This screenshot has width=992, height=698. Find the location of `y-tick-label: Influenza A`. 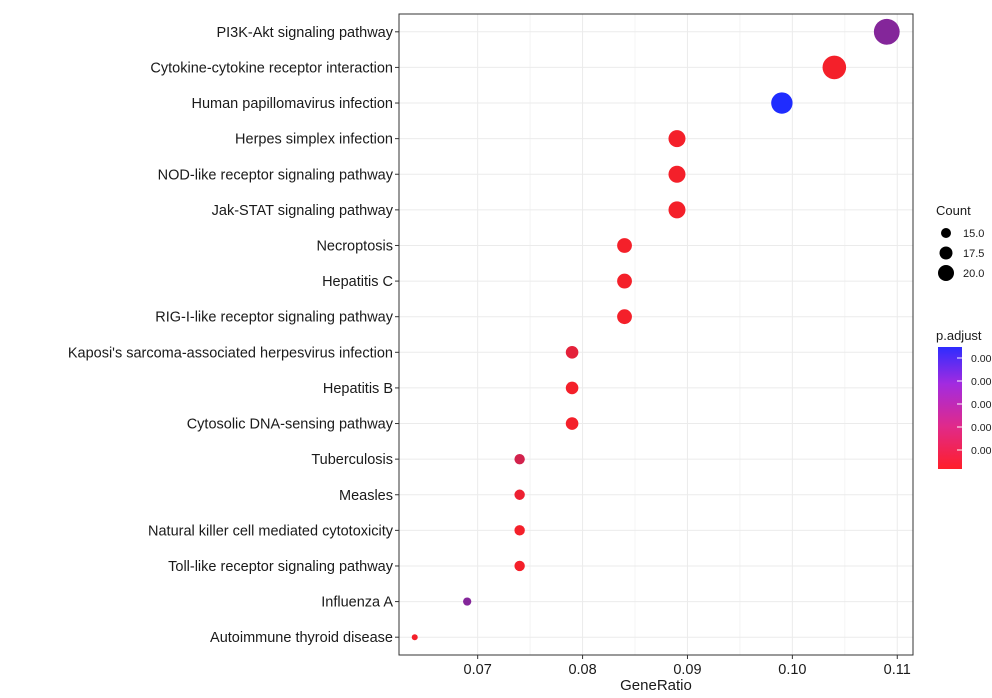

y-tick-label: Influenza A is located at coordinates (357, 603).